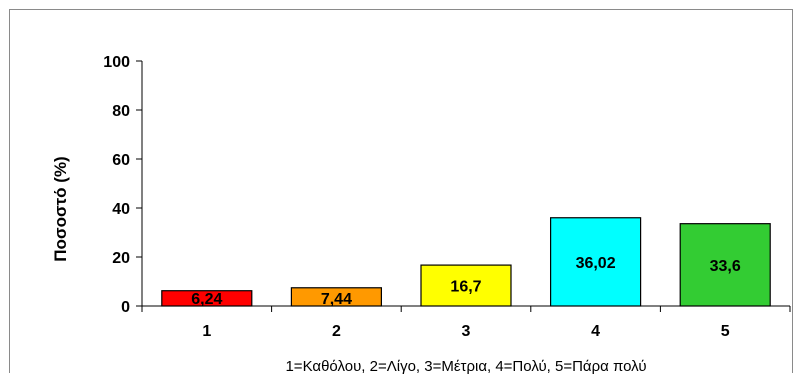 This screenshot has width=804, height=382. Describe the element at coordinates (725, 331) in the screenshot. I see `x-tick-label: 5` at that location.